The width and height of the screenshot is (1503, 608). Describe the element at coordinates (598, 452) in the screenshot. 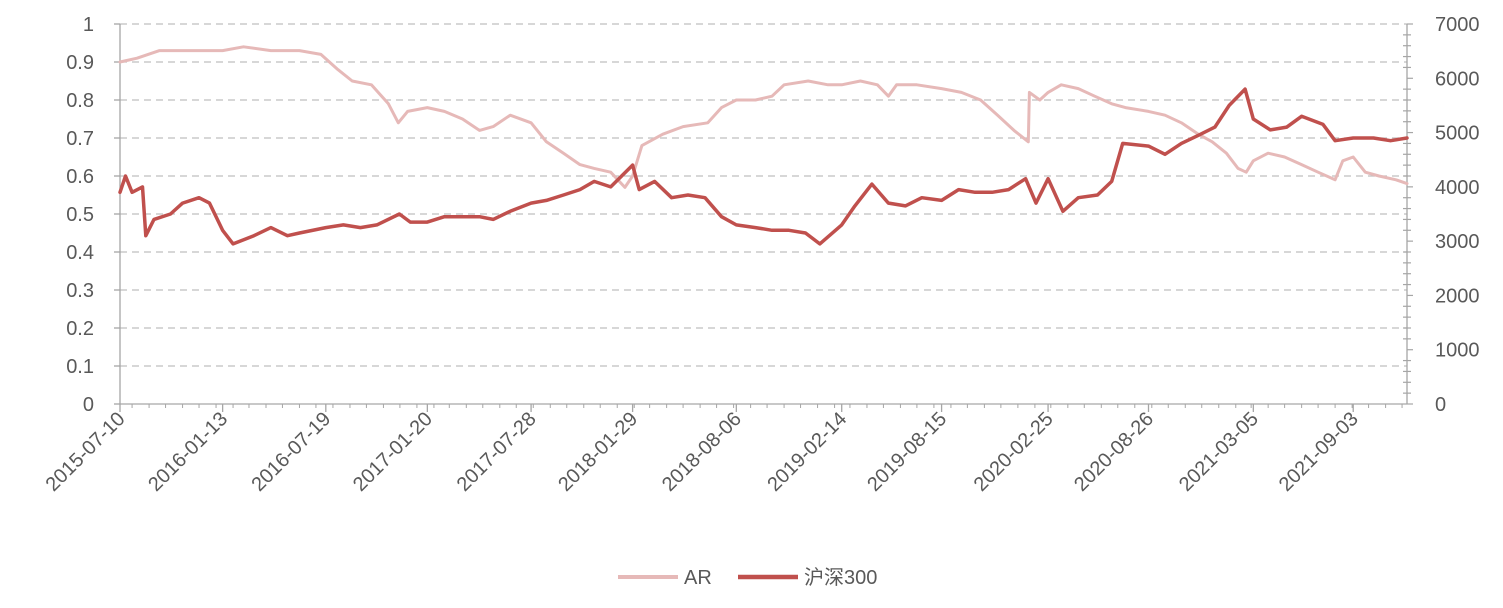

I see `x-tick-label: 2018-01-29` at that location.